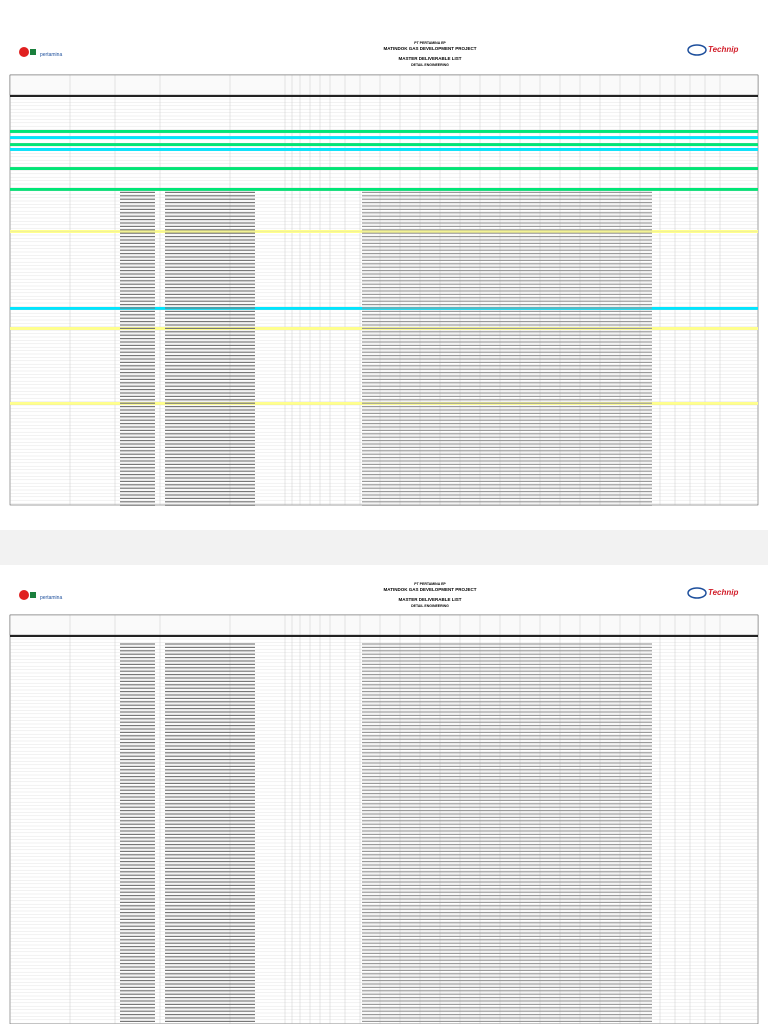 The height and width of the screenshot is (1029, 768). I want to click on logo-mark, so click(33, 52).